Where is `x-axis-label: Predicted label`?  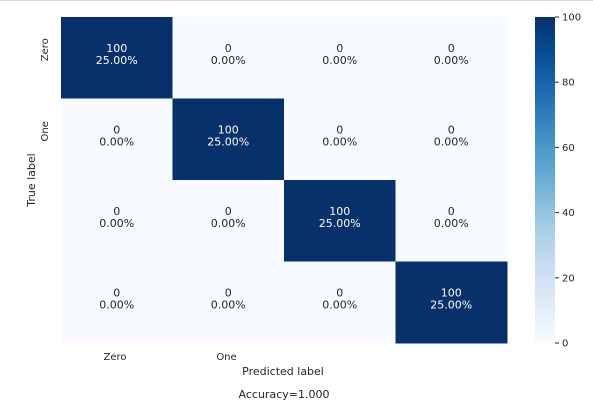 x-axis-label: Predicted label is located at coordinates (283, 371).